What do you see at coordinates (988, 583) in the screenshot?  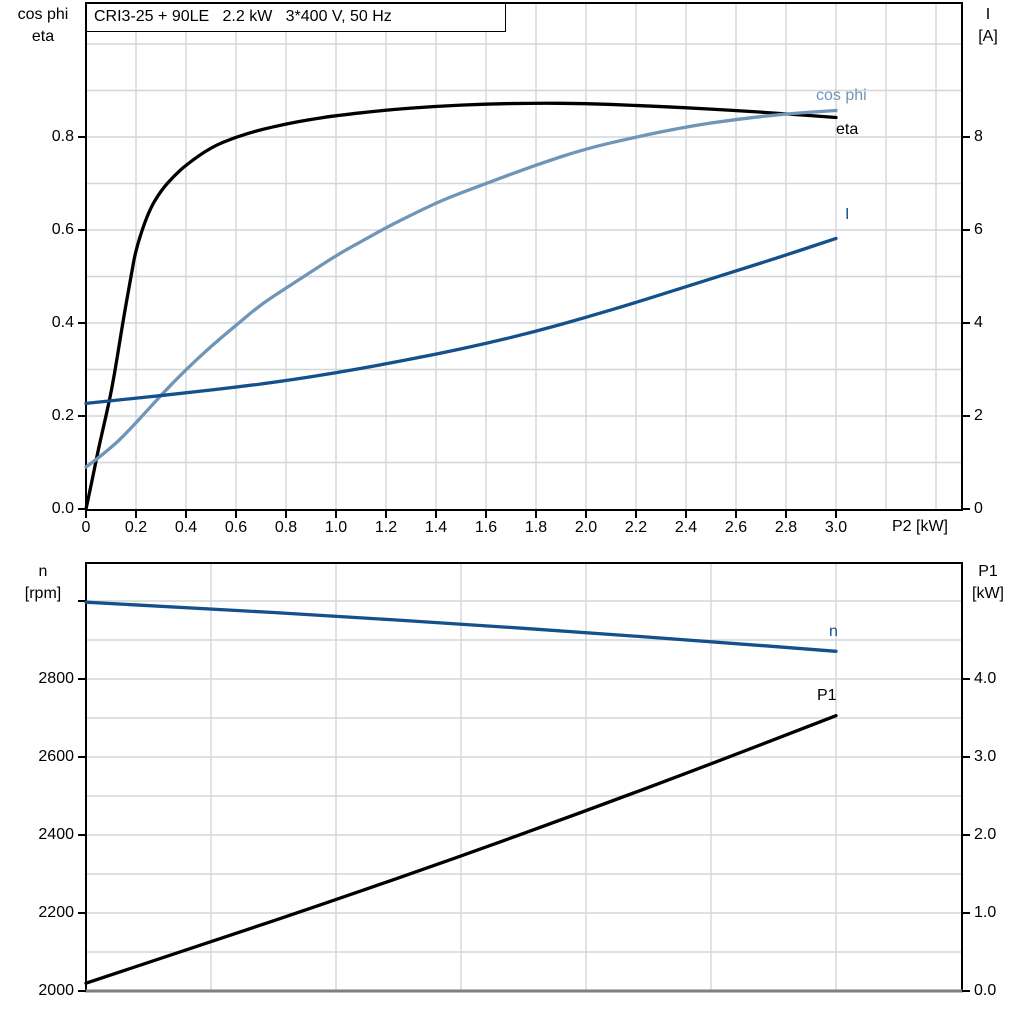 I see `bottom-right-axis-title: P1 [kW]` at bounding box center [988, 583].